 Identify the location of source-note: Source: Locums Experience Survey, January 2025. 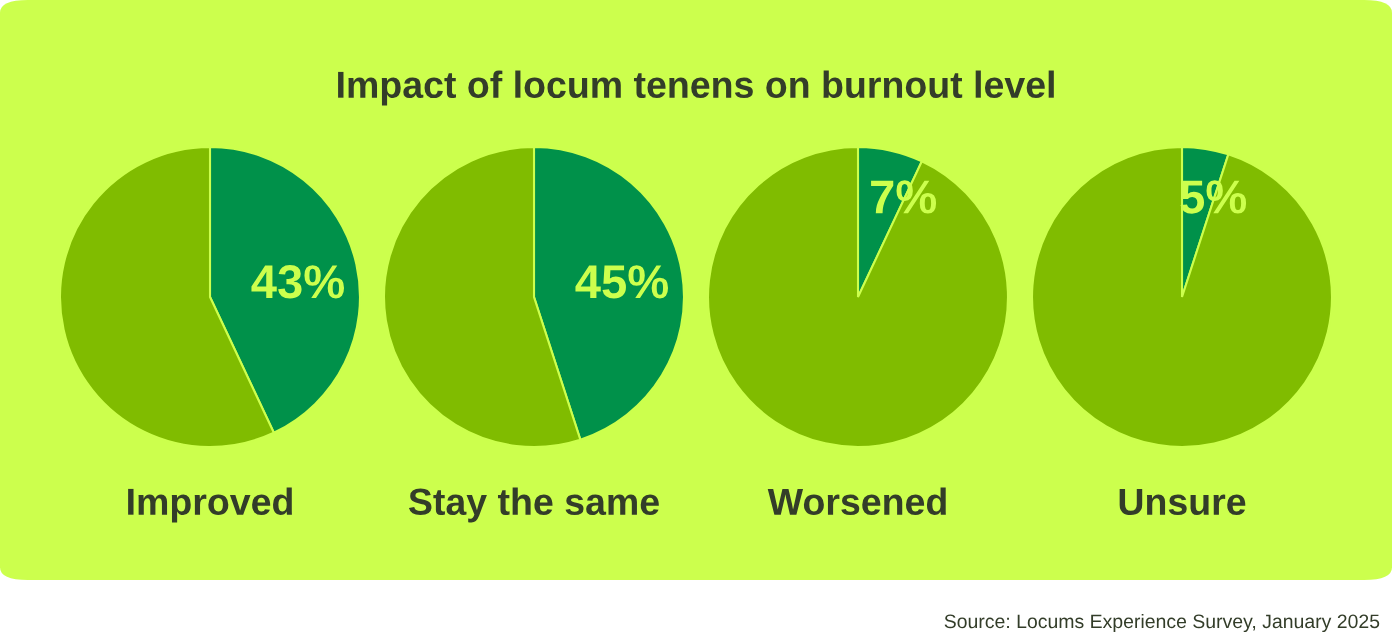
(1162, 623).